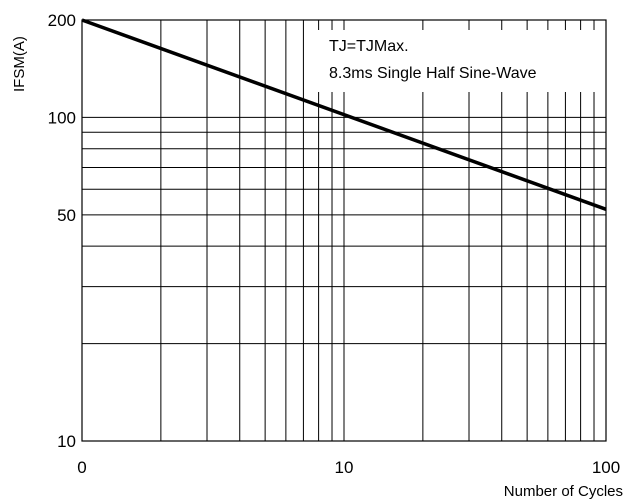 The image size is (623, 499). I want to click on x-tick-label: 0, so click(81, 467).